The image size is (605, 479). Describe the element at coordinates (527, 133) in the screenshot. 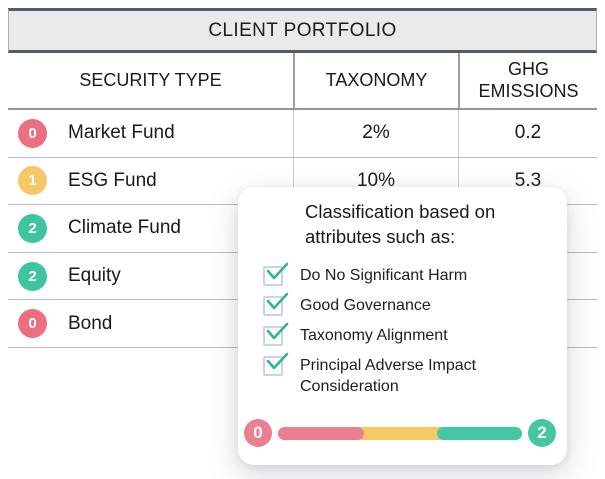

I see `ghg-value: 0.2` at that location.